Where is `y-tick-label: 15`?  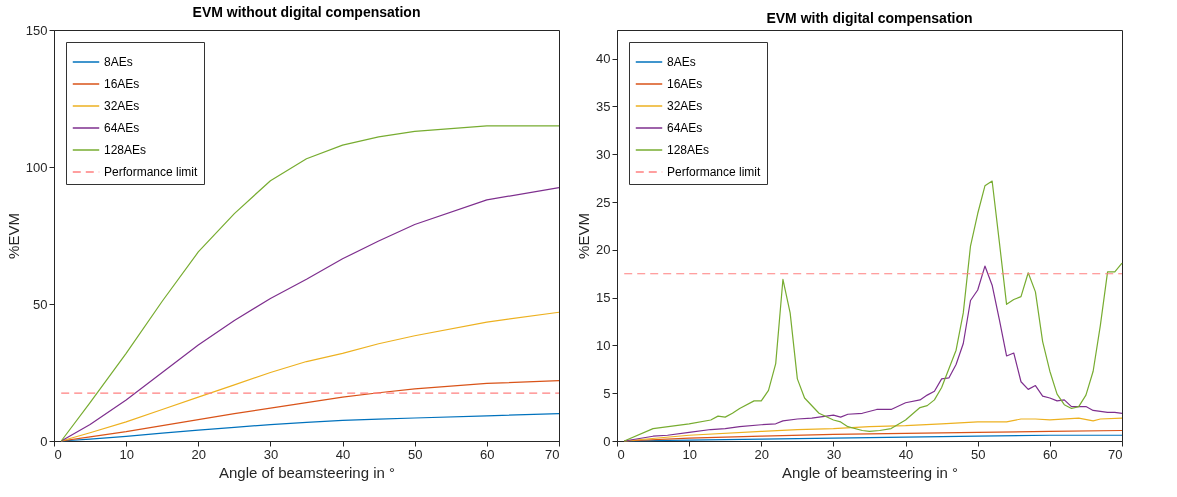
y-tick-label: 15 is located at coordinates (603, 298).